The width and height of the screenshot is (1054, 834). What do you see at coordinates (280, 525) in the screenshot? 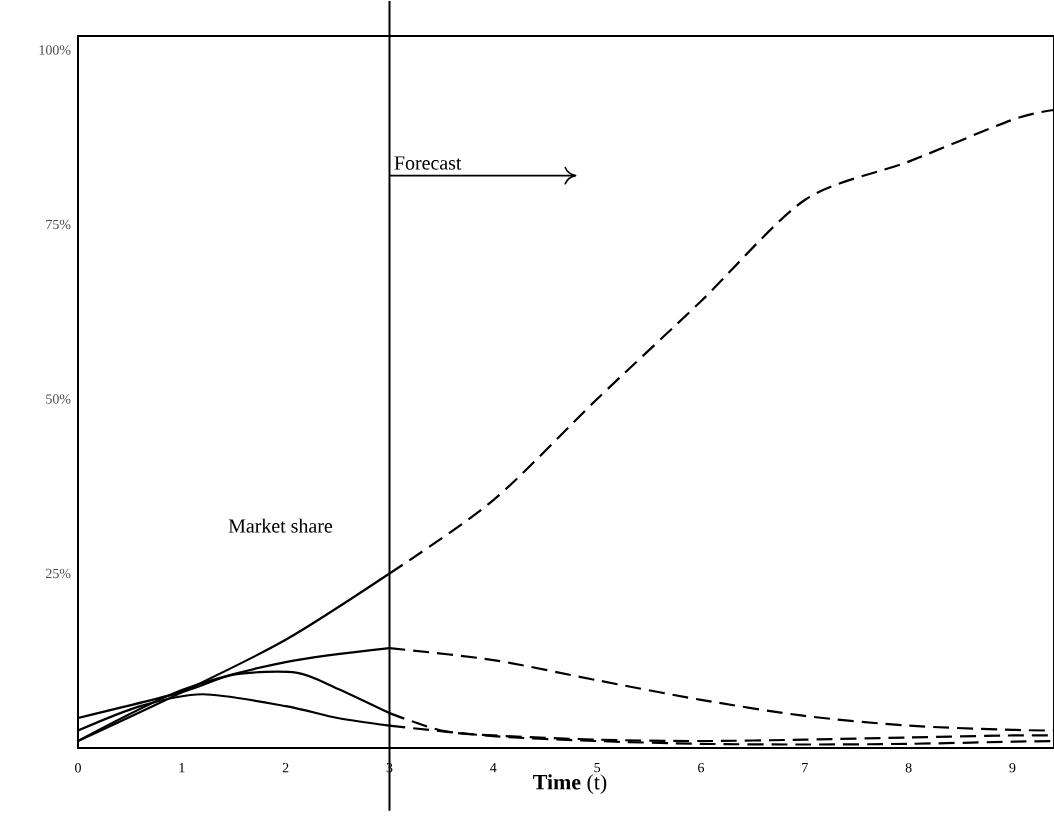
I see `annotation: Market share` at bounding box center [280, 525].